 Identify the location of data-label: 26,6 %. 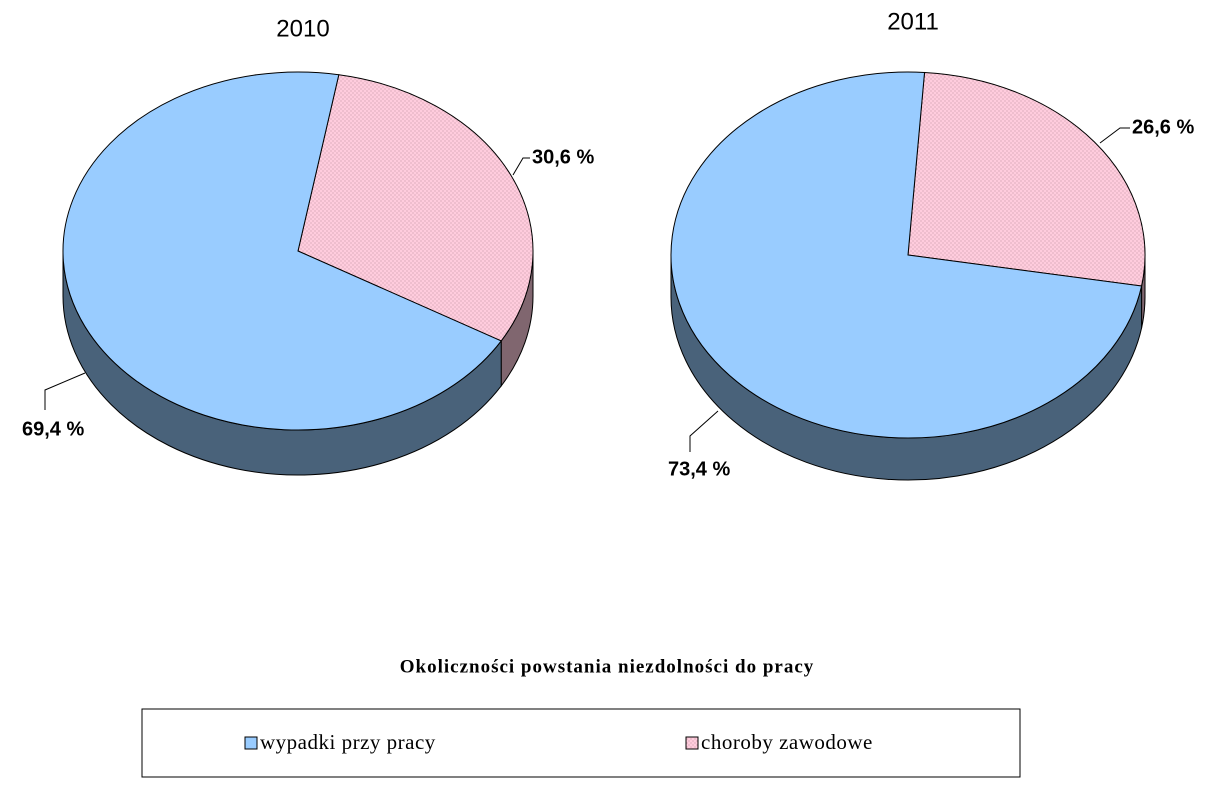
(1163, 127).